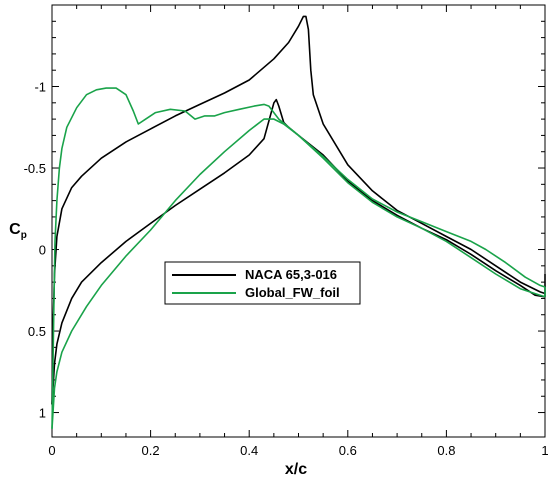 The image size is (550, 481). I want to click on y-axis-title: Cp, so click(18, 231).